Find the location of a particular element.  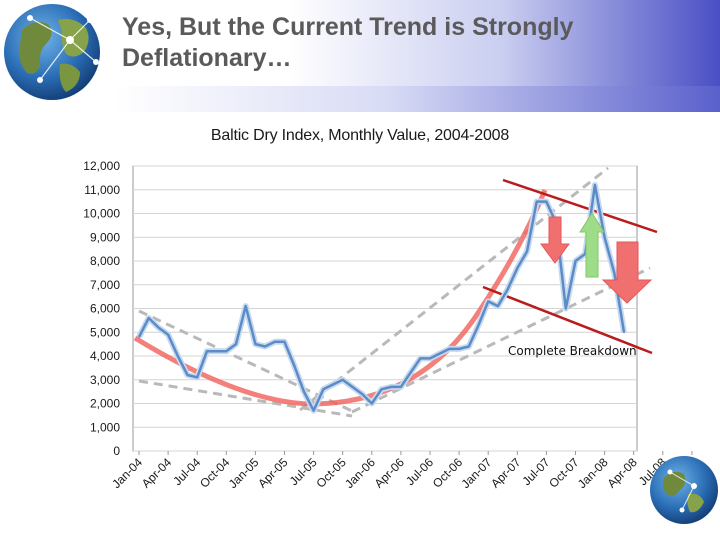

dashed-trend-upper-left is located at coordinates (245, 361).